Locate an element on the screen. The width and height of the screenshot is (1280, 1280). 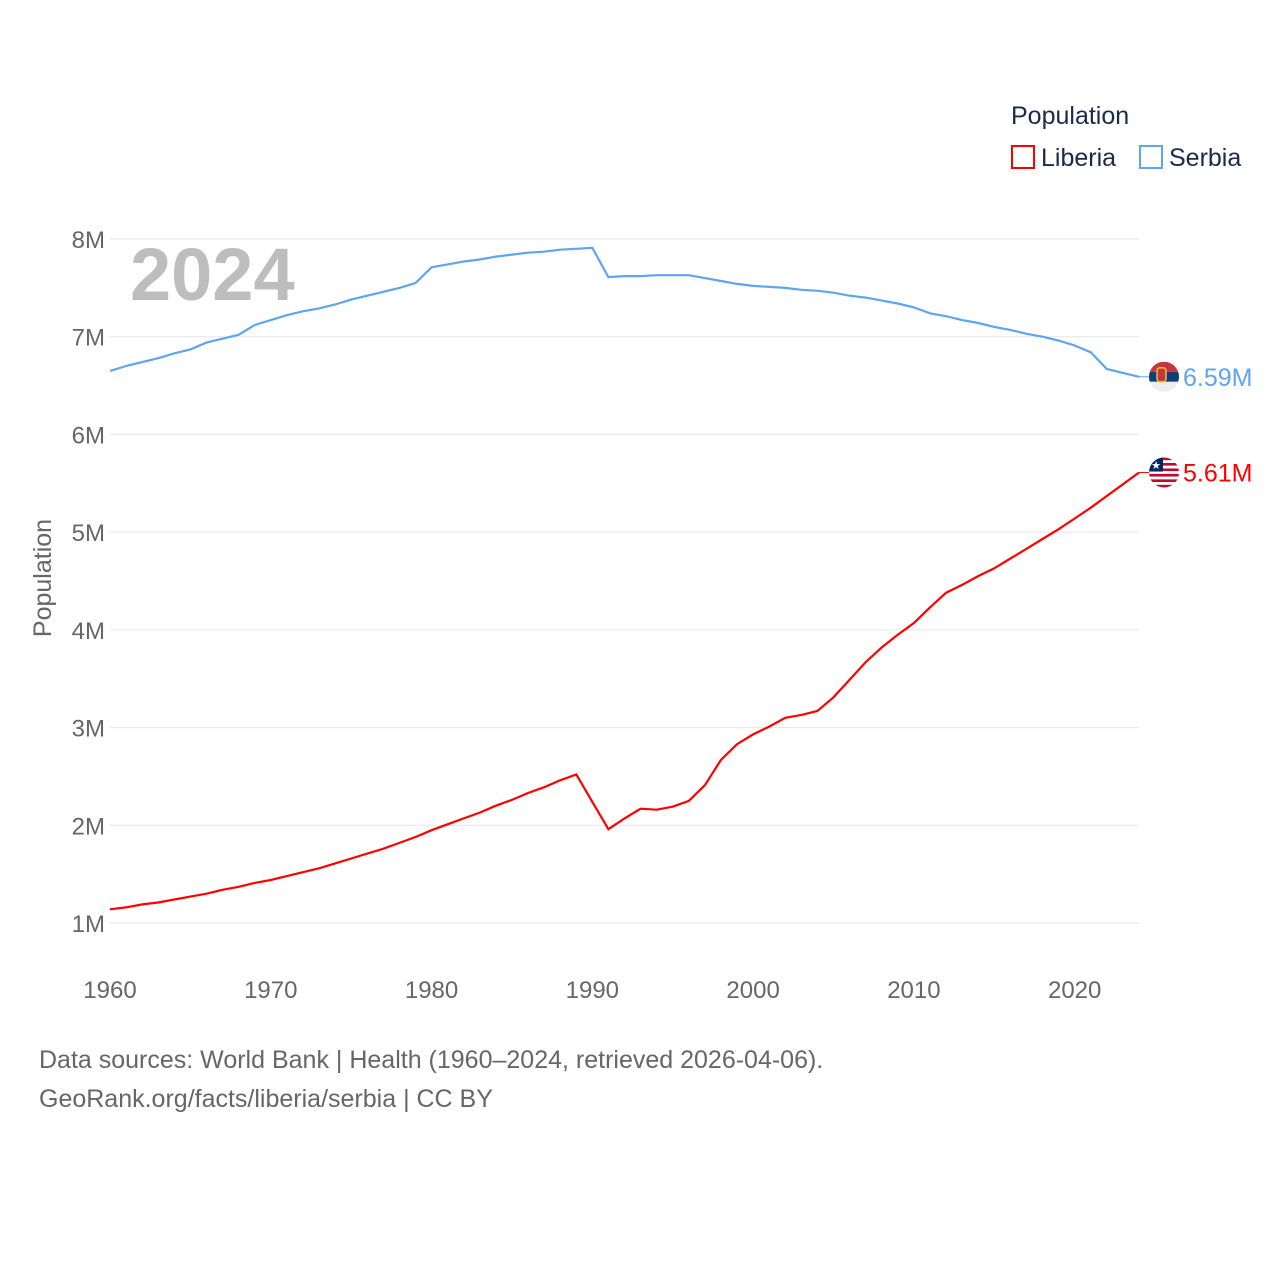
y-tick-label: 8M is located at coordinates (88, 240).